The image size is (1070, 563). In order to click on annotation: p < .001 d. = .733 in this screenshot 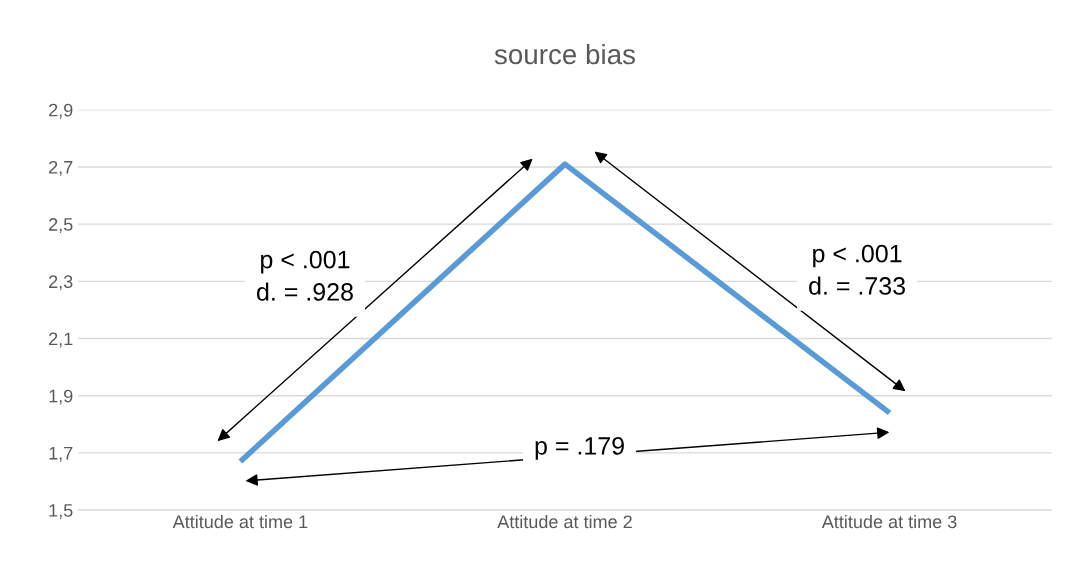, I will do `click(857, 269)`.